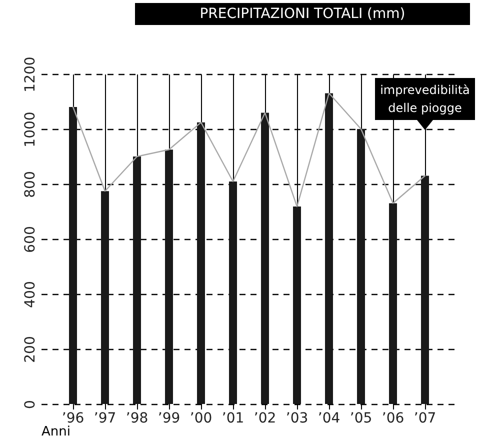 The height and width of the screenshot is (443, 479). Describe the element at coordinates (105, 418) in the screenshot. I see `x-tick-label: ’97` at that location.